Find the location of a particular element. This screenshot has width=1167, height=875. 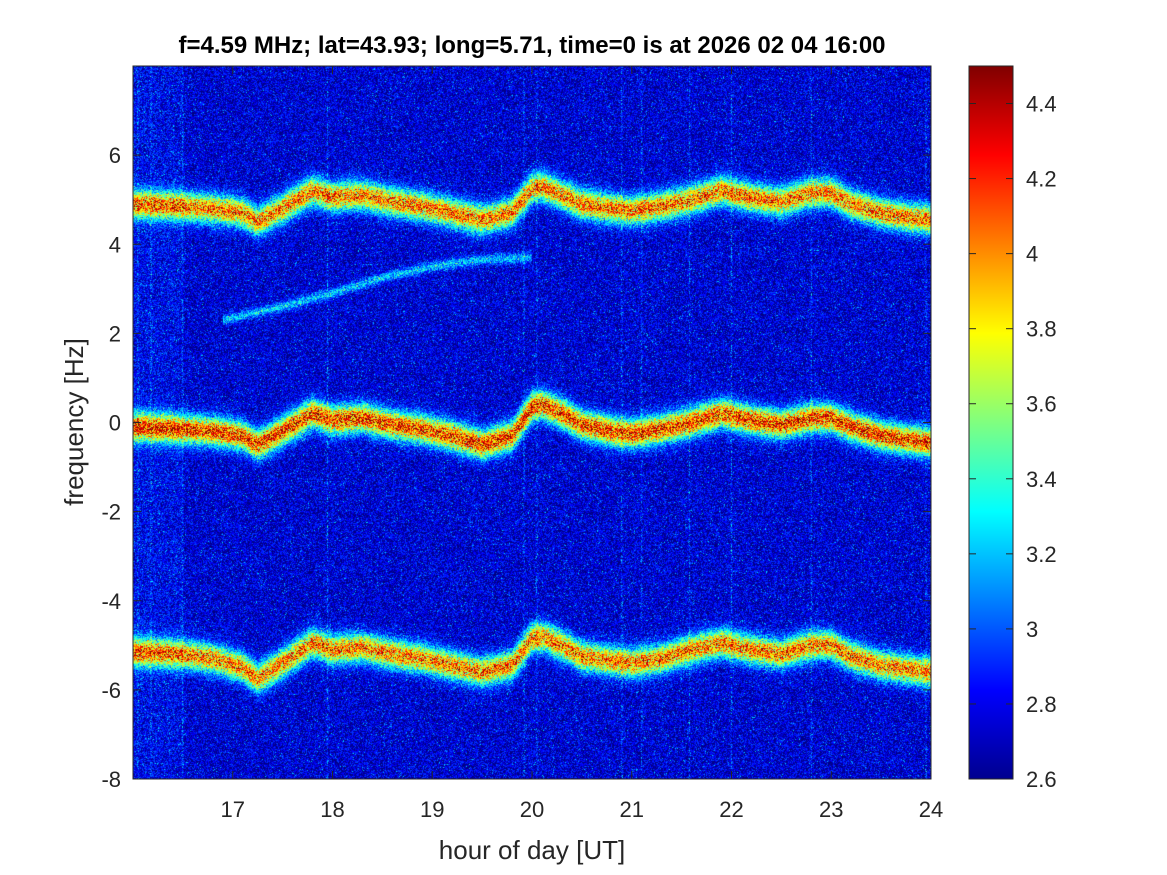

colorbar-tick-label: 3.4 is located at coordinates (1041, 479).